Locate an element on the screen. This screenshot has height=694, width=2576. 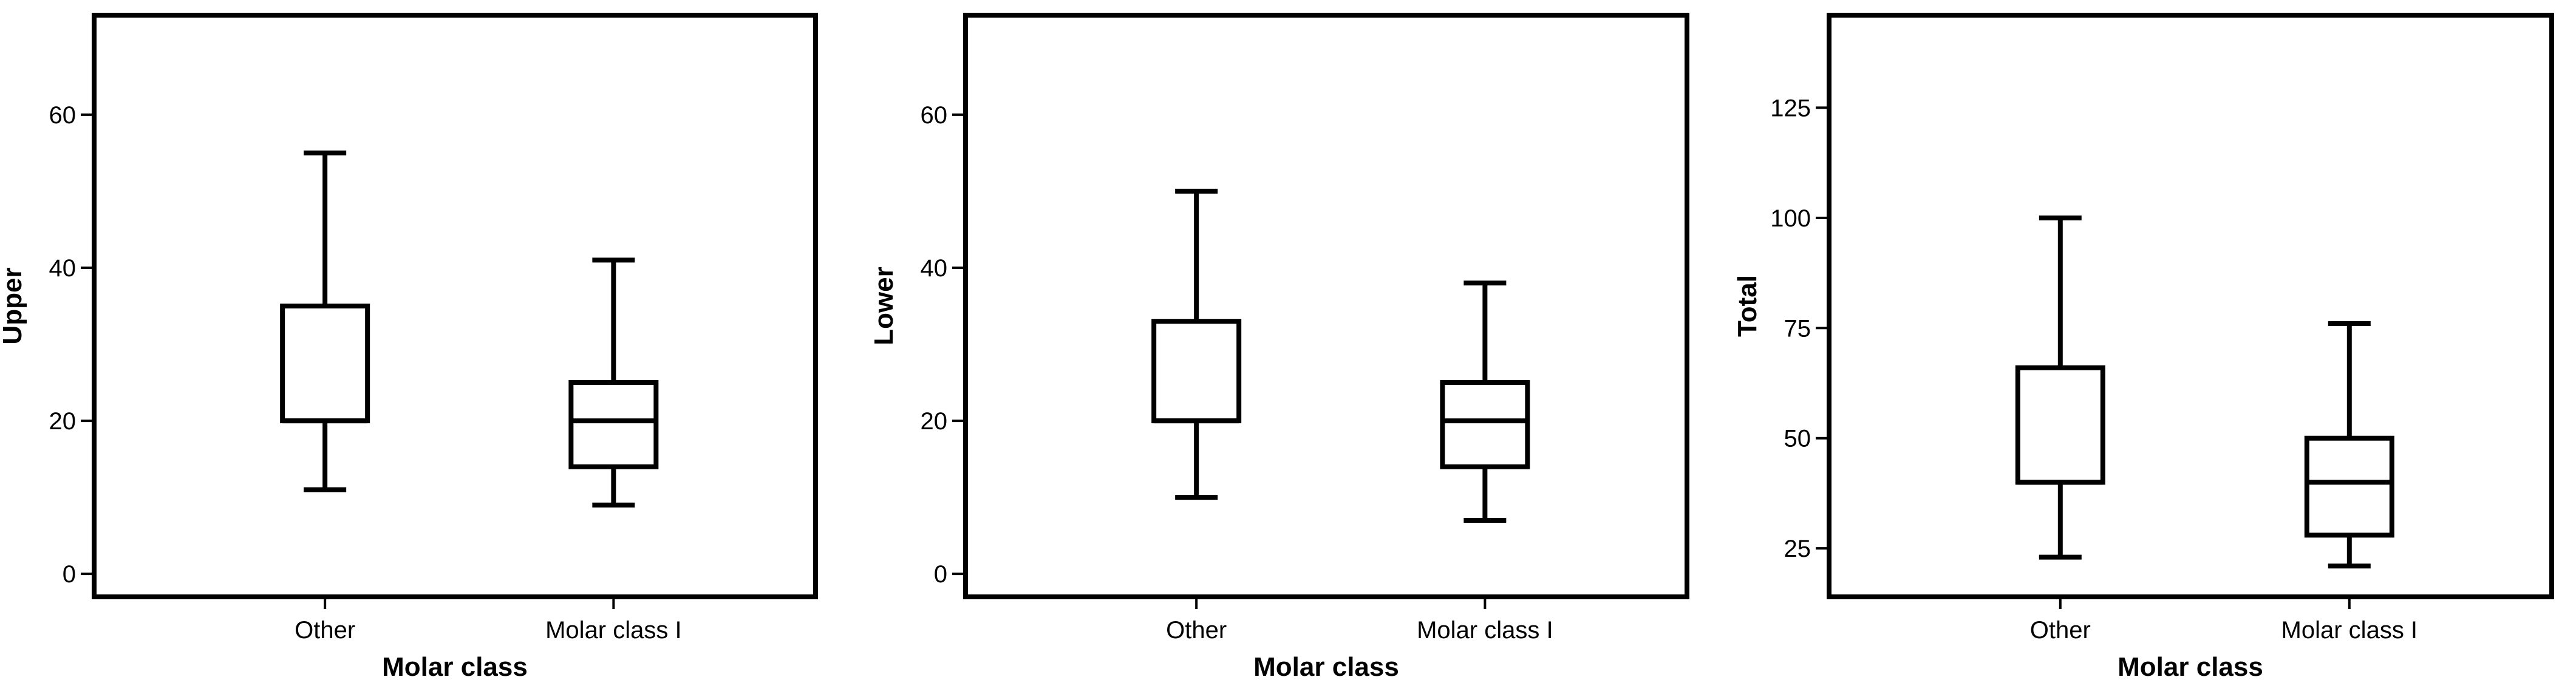
y-tick-label: 25 is located at coordinates (1798, 549).